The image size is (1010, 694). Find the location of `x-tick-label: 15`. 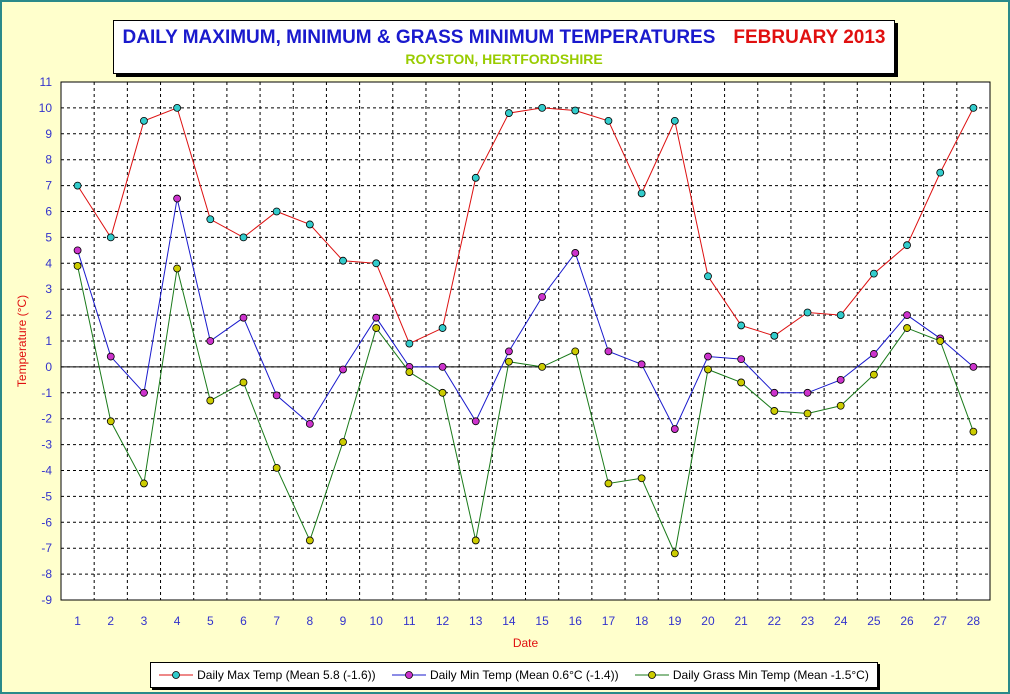

x-tick-label: 15 is located at coordinates (542, 621).